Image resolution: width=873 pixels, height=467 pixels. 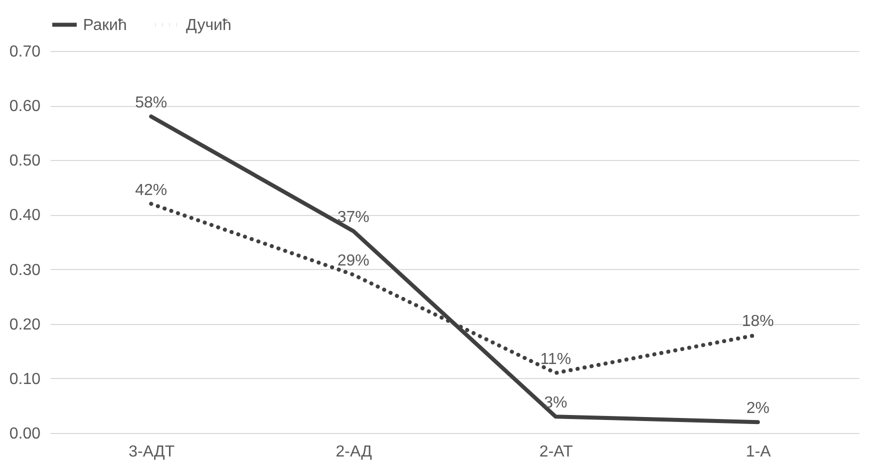 I want to click on data-label: 42%, so click(x=151, y=190).